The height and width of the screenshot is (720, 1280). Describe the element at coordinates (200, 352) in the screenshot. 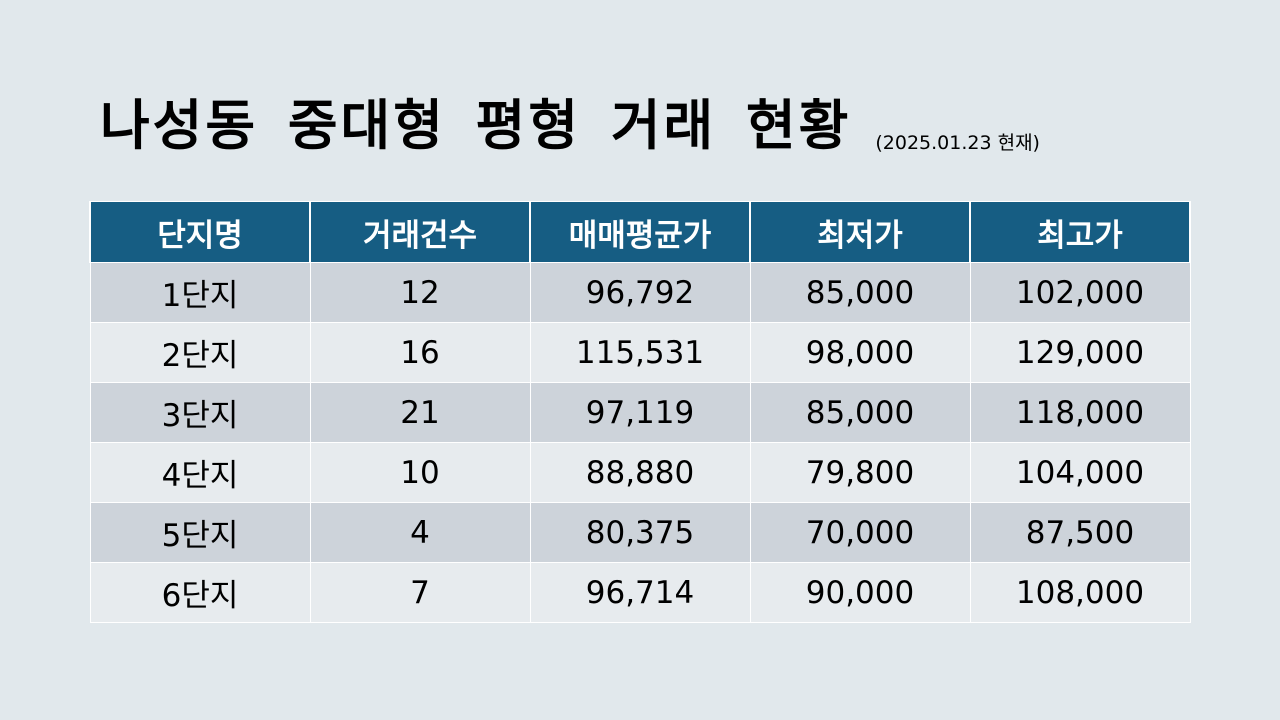

I see `cell-complex-name: 2단지` at that location.